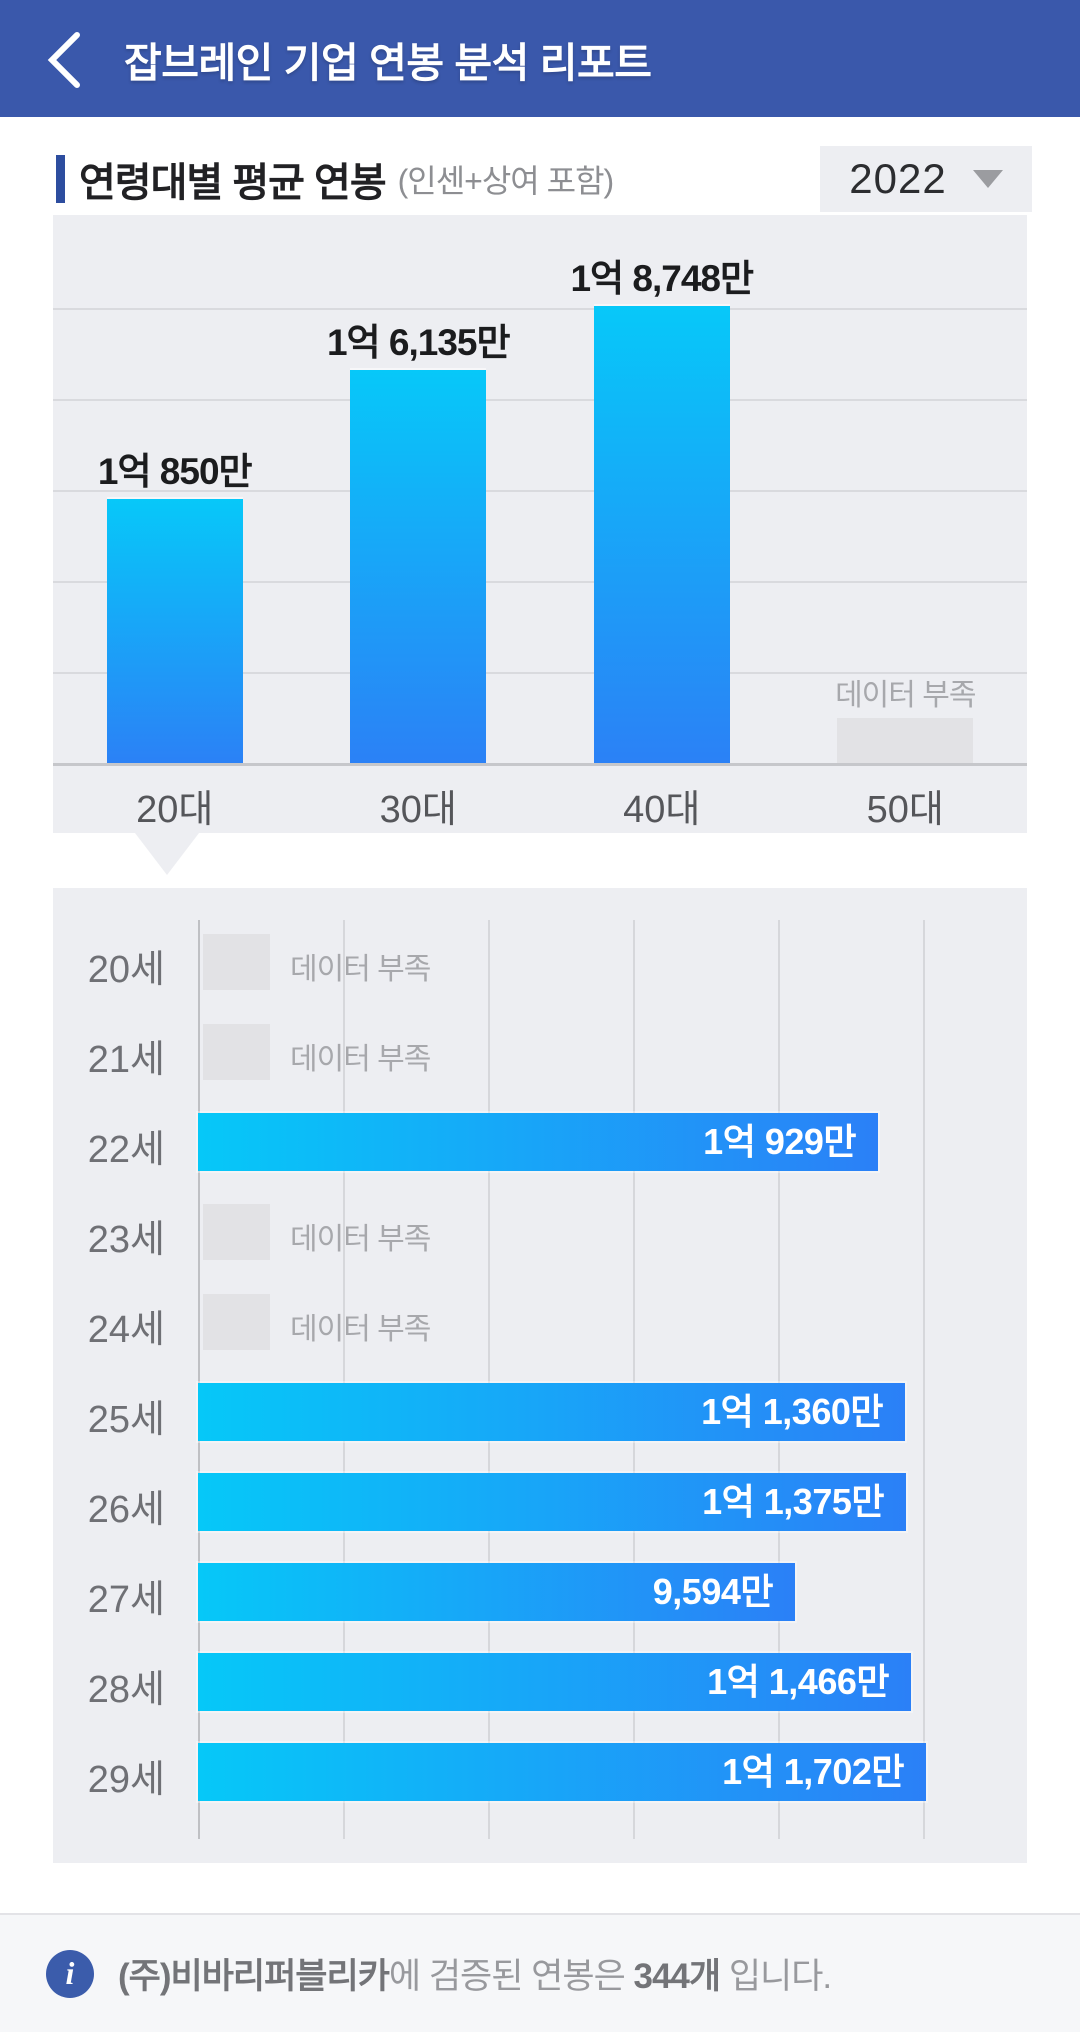 The width and height of the screenshot is (1080, 2032). What do you see at coordinates (540, 764) in the screenshot?
I see `x-axis-line` at bounding box center [540, 764].